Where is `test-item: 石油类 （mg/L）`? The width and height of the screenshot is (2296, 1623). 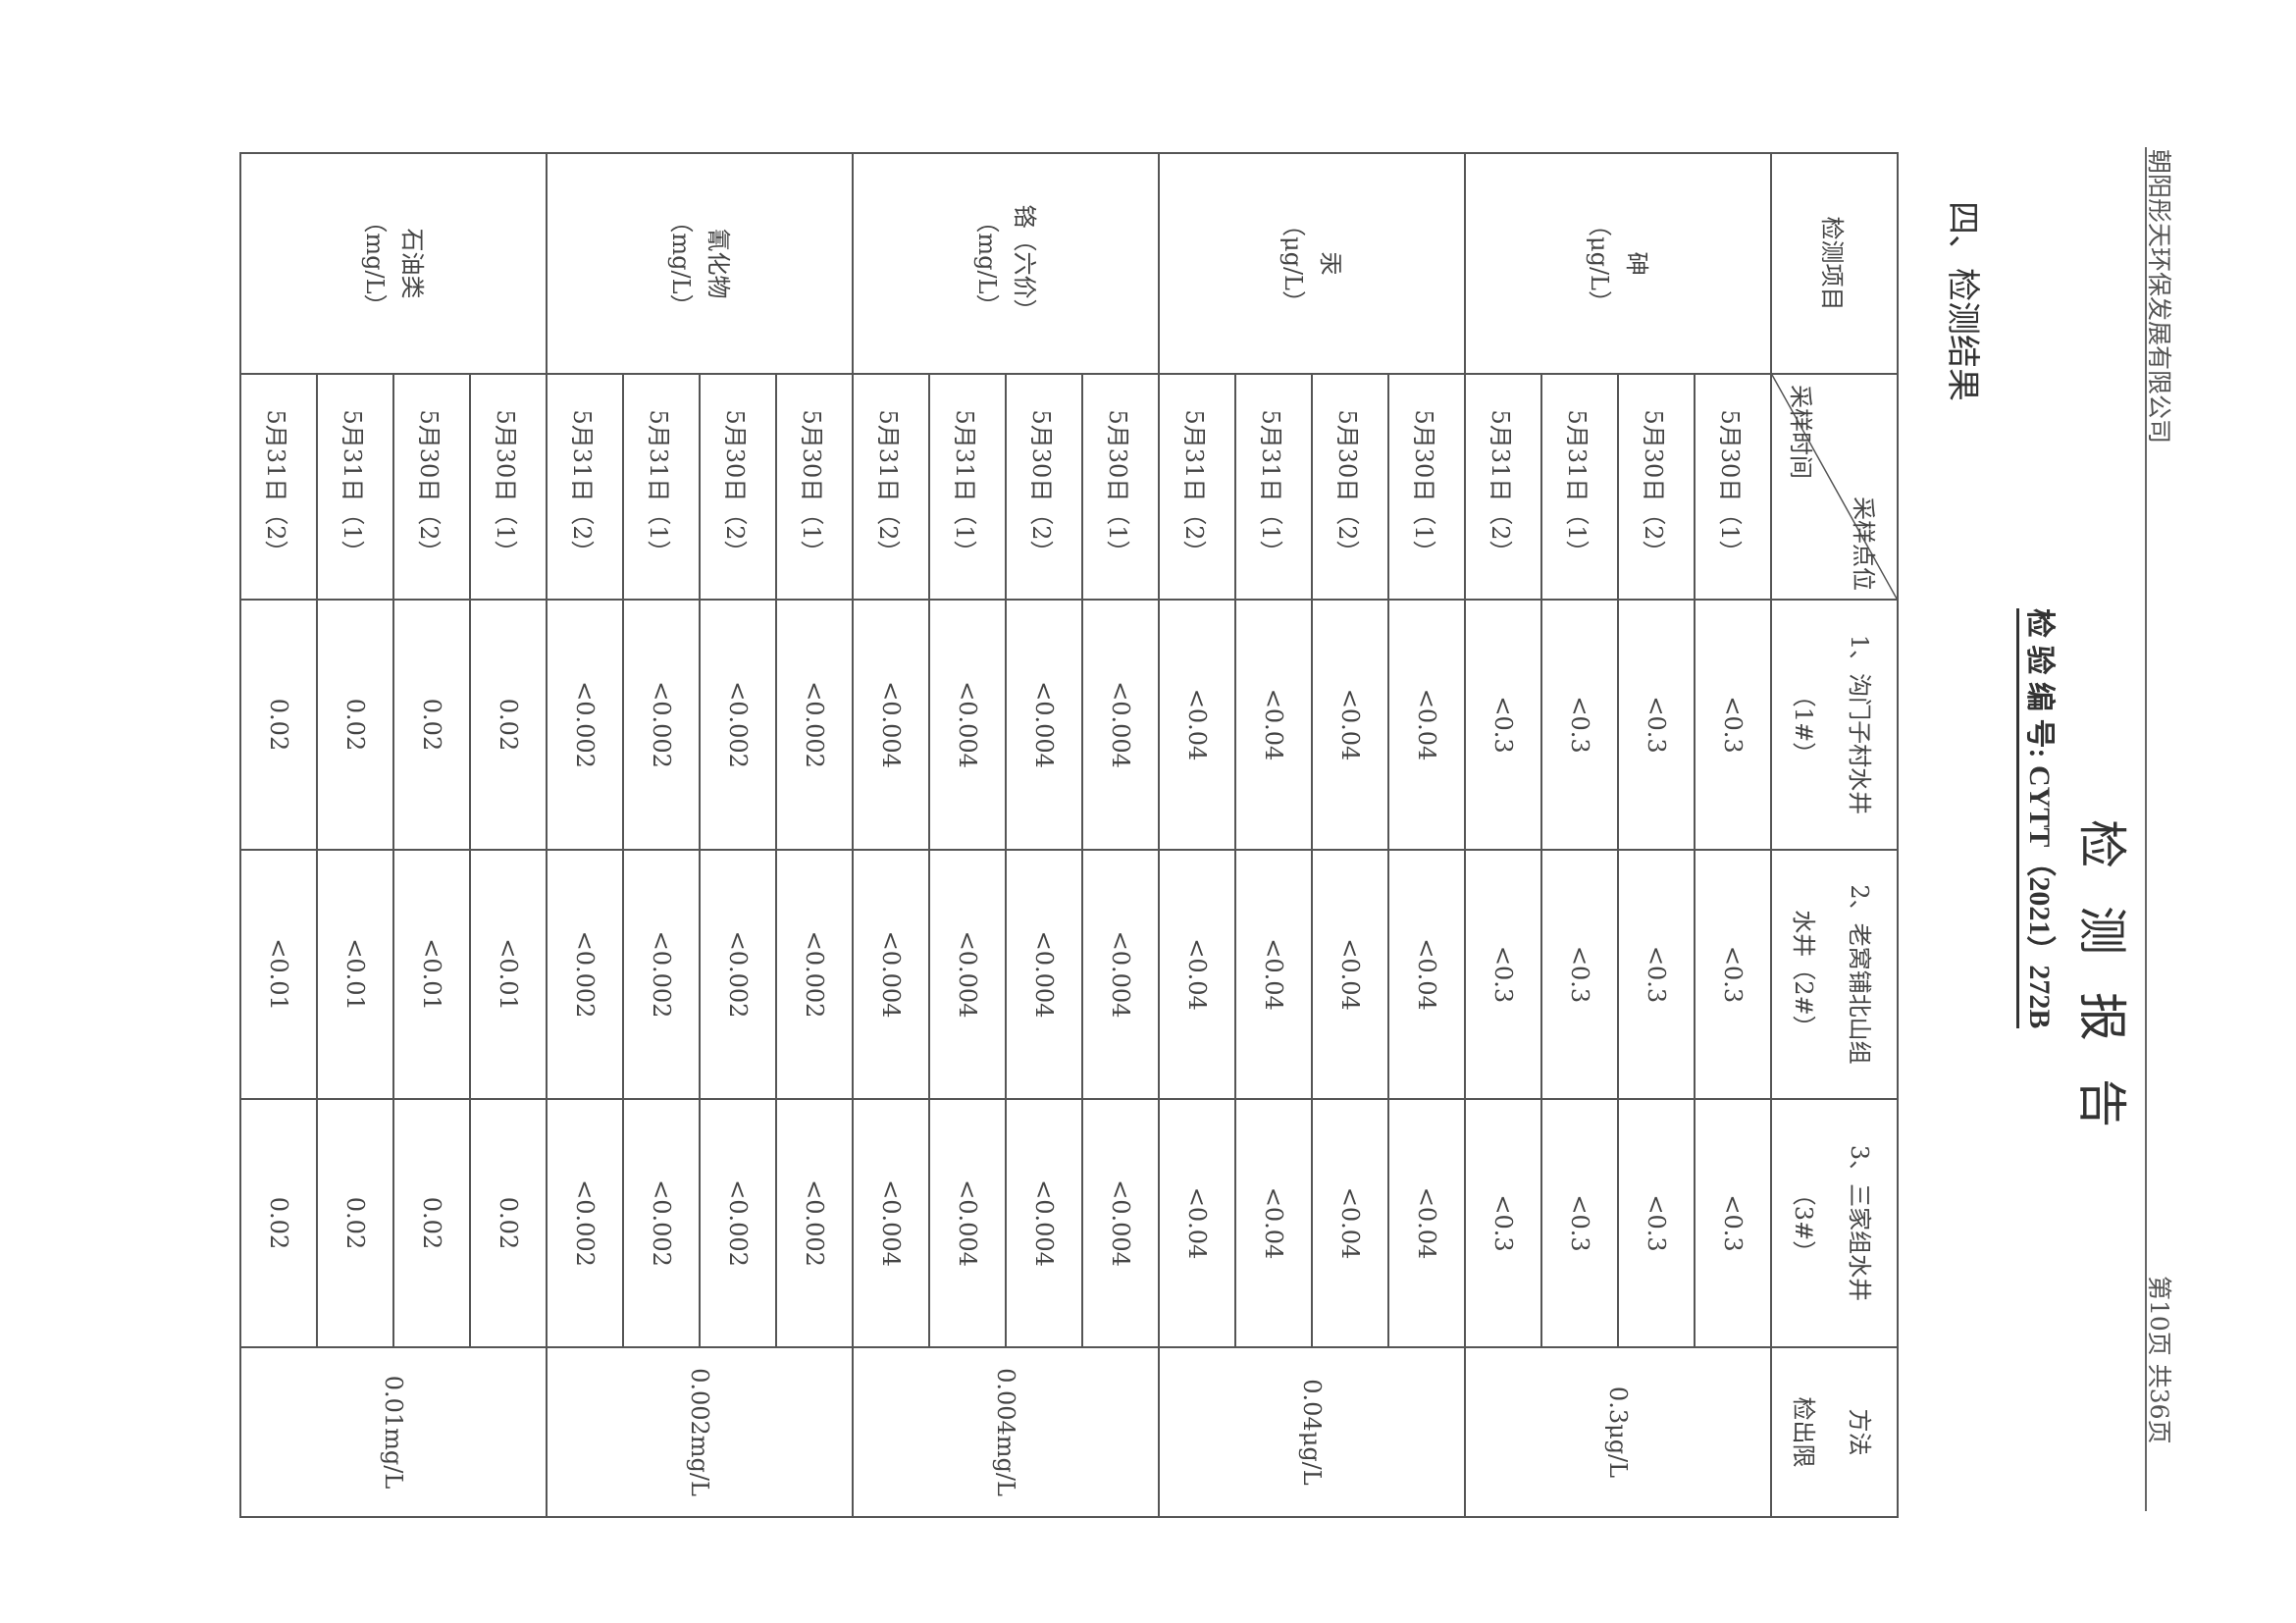 test-item: 石油类 （mg/L） is located at coordinates (393, 263).